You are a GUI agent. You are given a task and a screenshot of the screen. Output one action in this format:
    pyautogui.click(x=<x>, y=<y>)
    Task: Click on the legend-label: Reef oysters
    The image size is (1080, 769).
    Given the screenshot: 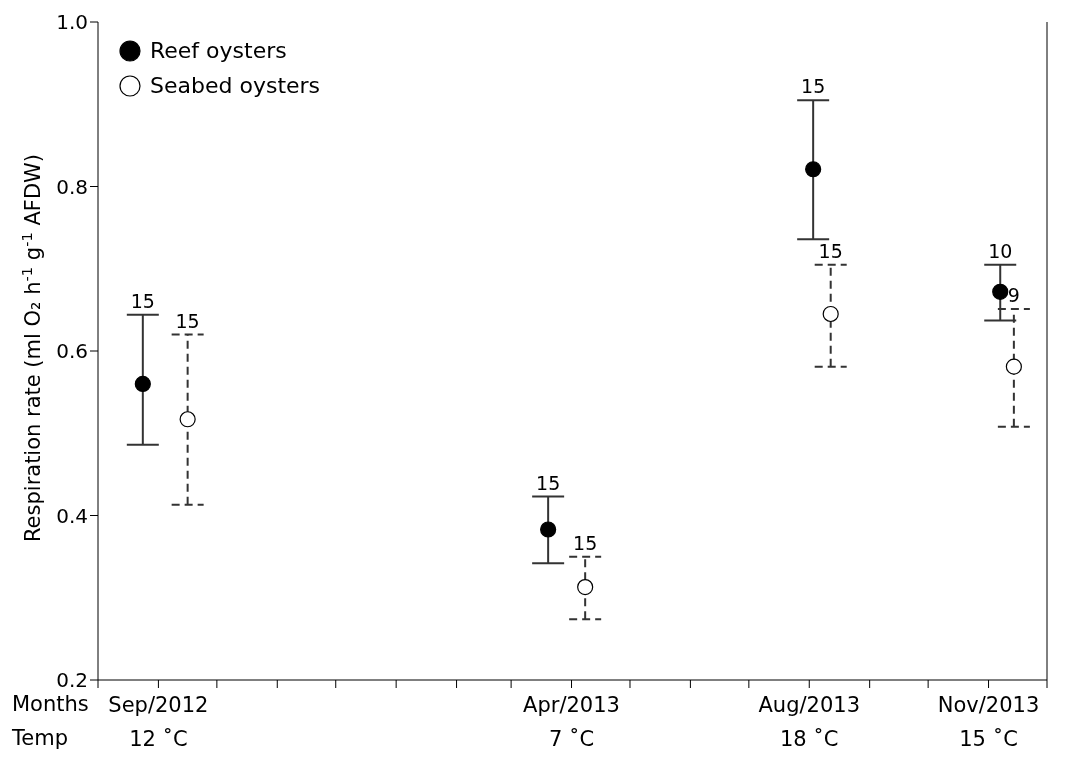 What is the action you would take?
    pyautogui.click(x=218, y=50)
    